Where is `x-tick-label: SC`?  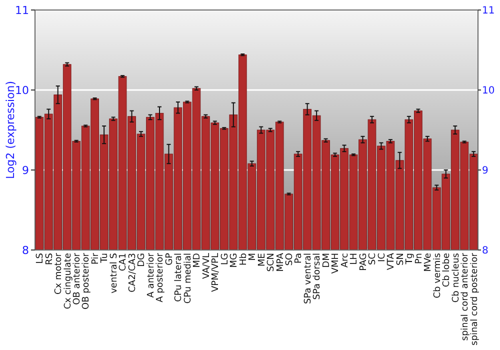 x-tick-label: SC is located at coordinates (373, 259).